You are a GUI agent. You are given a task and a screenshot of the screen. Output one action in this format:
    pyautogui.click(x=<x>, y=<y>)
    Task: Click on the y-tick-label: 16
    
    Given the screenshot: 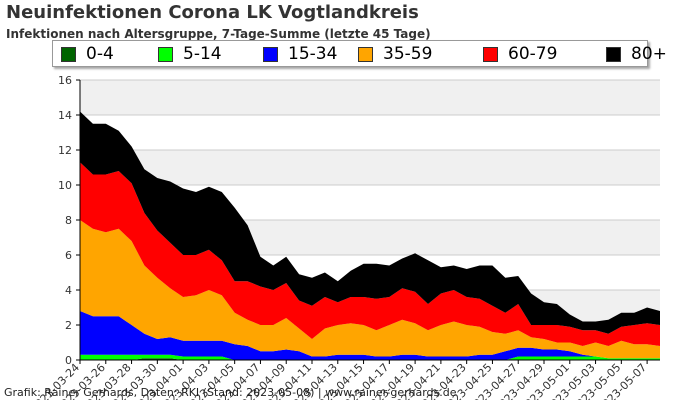 What is the action you would take?
    pyautogui.click(x=65, y=80)
    